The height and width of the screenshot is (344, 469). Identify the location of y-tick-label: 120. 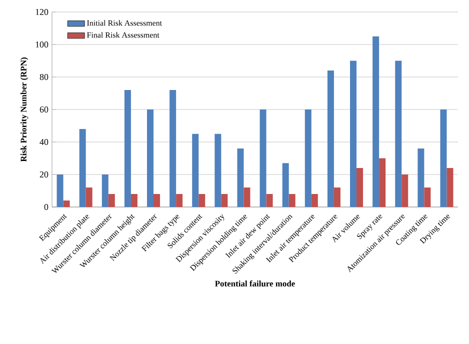
(42, 12).